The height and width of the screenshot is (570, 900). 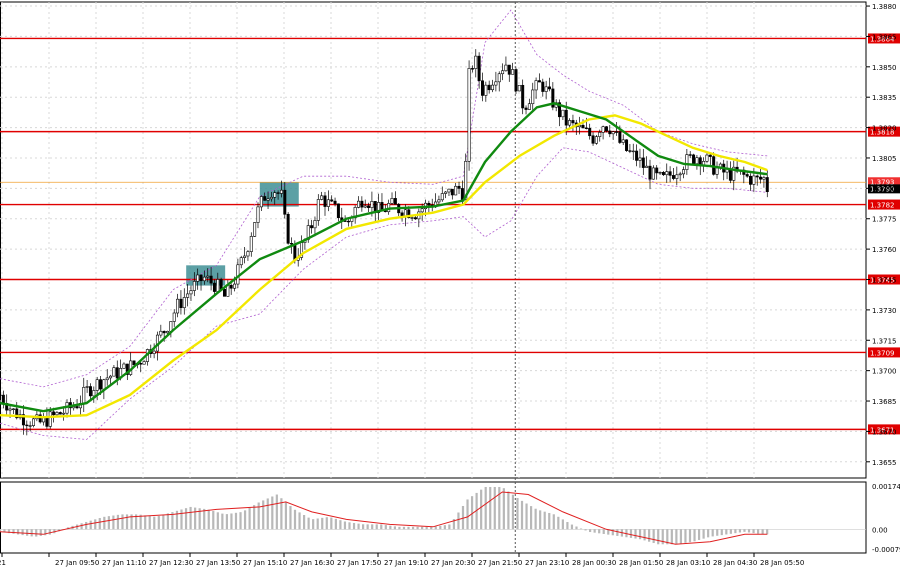 I want to click on current-price-label: 1.3790, so click(x=882, y=189).